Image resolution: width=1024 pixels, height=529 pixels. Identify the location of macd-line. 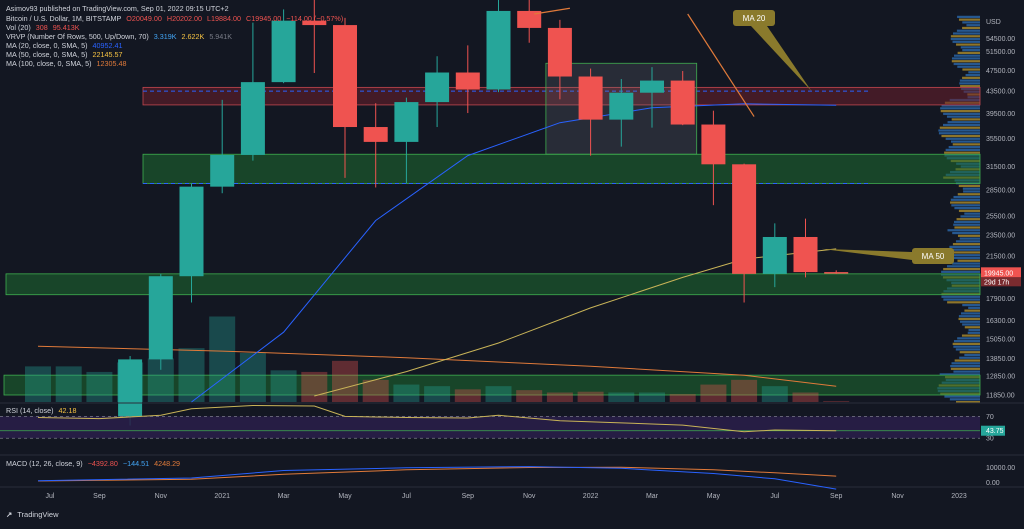
(437, 478).